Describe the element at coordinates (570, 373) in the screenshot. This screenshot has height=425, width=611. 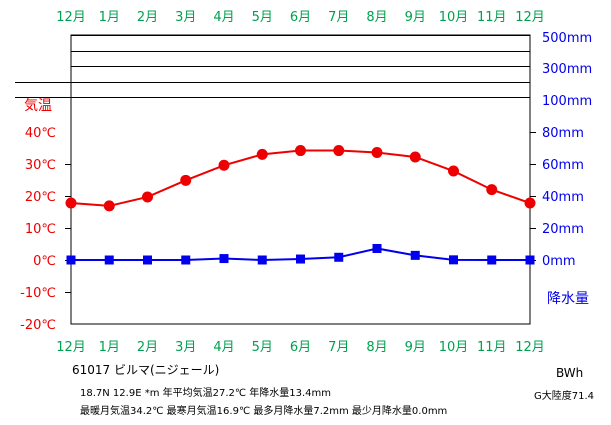
I see `climate-classification: BWh` at that location.